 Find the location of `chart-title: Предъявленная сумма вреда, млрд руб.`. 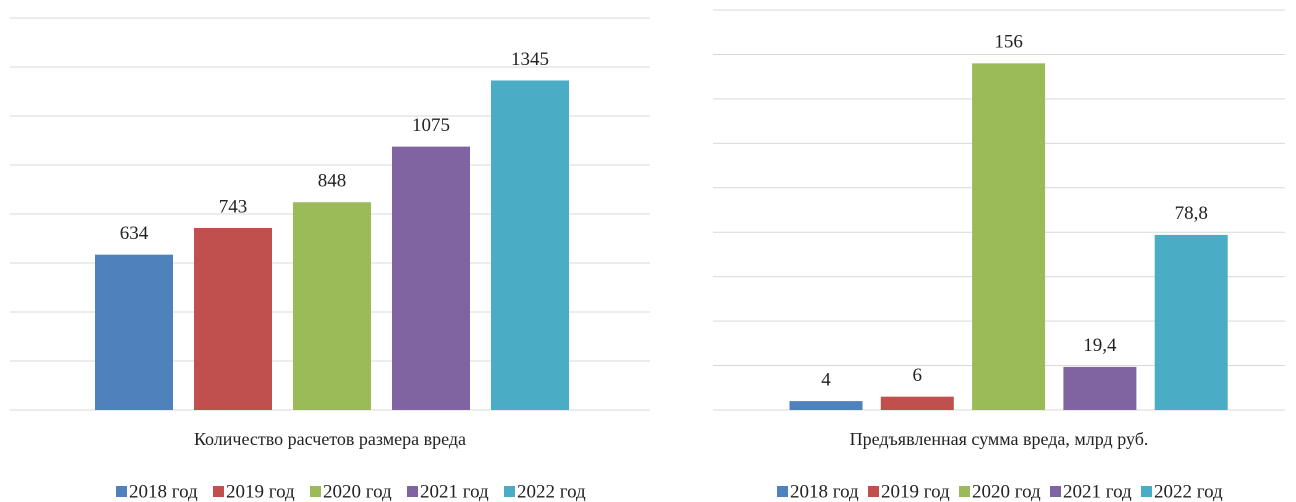

chart-title: Предъявленная сумма вреда, млрд руб. is located at coordinates (999, 439).